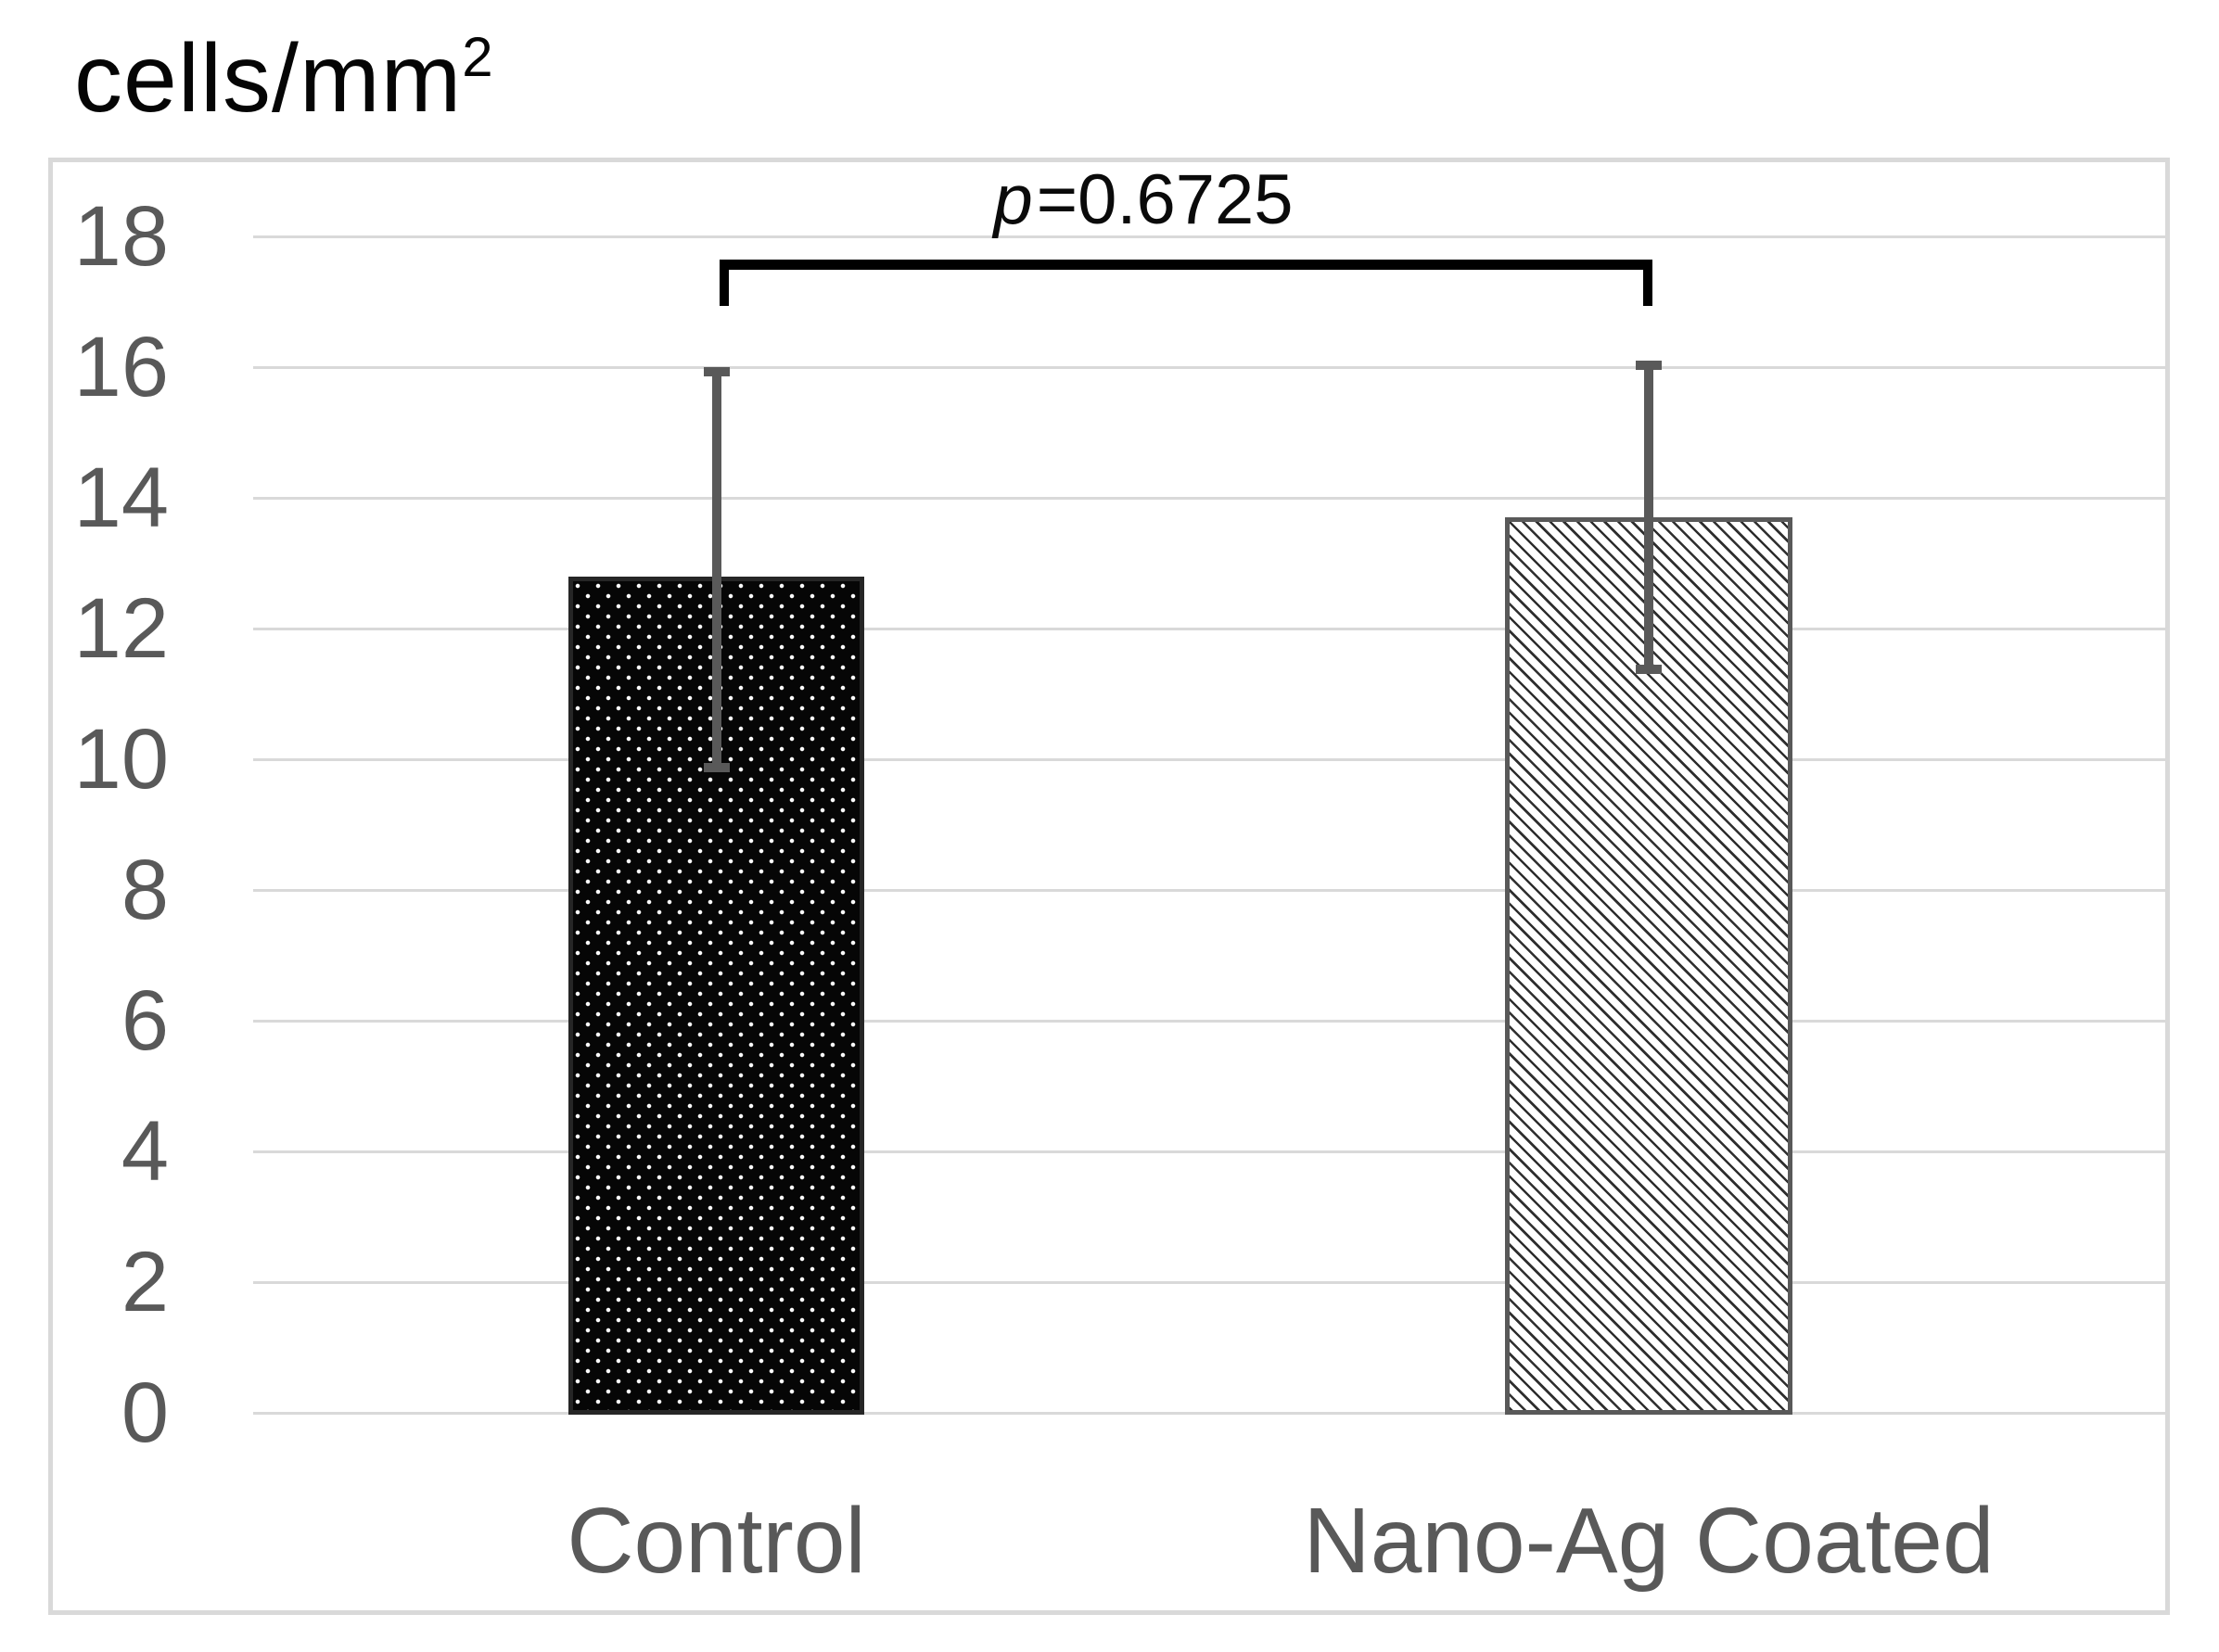 This screenshot has height=1652, width=2219. I want to click on x-axis-label-nano-ag-coated: Nano-Ag Coated, so click(1649, 1541).